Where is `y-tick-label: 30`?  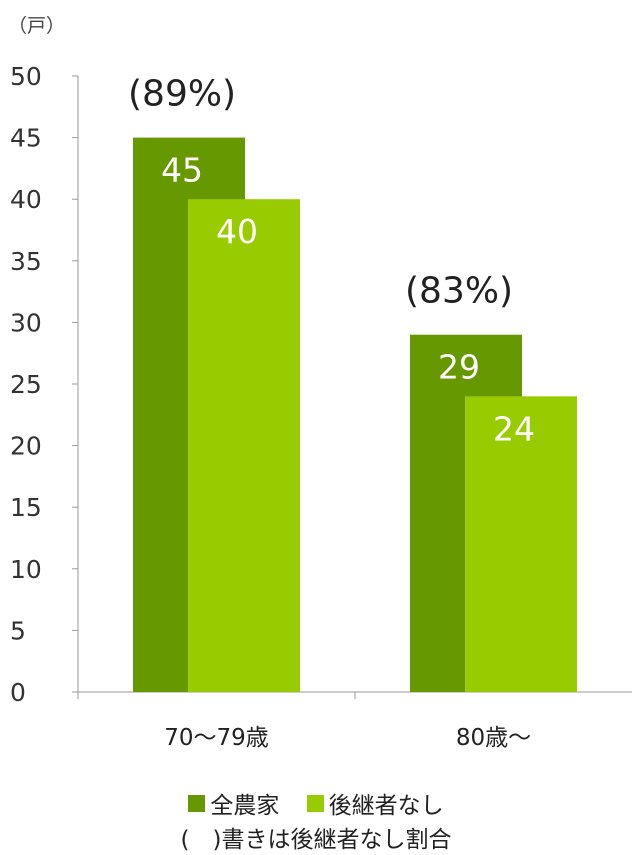
y-tick-label: 30 is located at coordinates (26, 322).